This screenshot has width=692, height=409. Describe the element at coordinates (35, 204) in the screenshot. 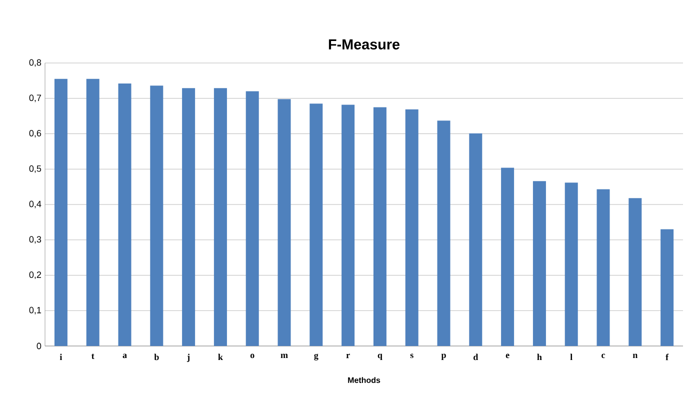

I see `y-tick-label: 0,4` at that location.